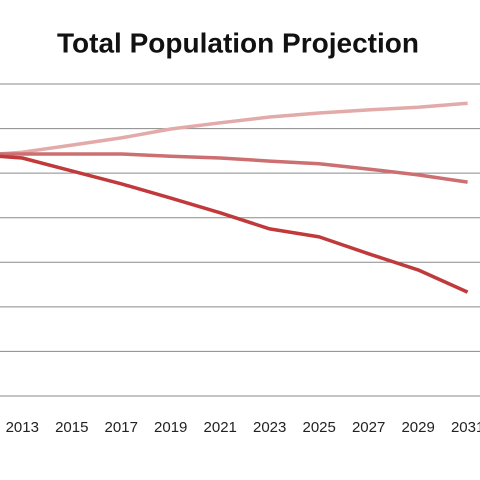  Describe the element at coordinates (220, 427) in the screenshot. I see `x-tick-label: 2021` at that location.